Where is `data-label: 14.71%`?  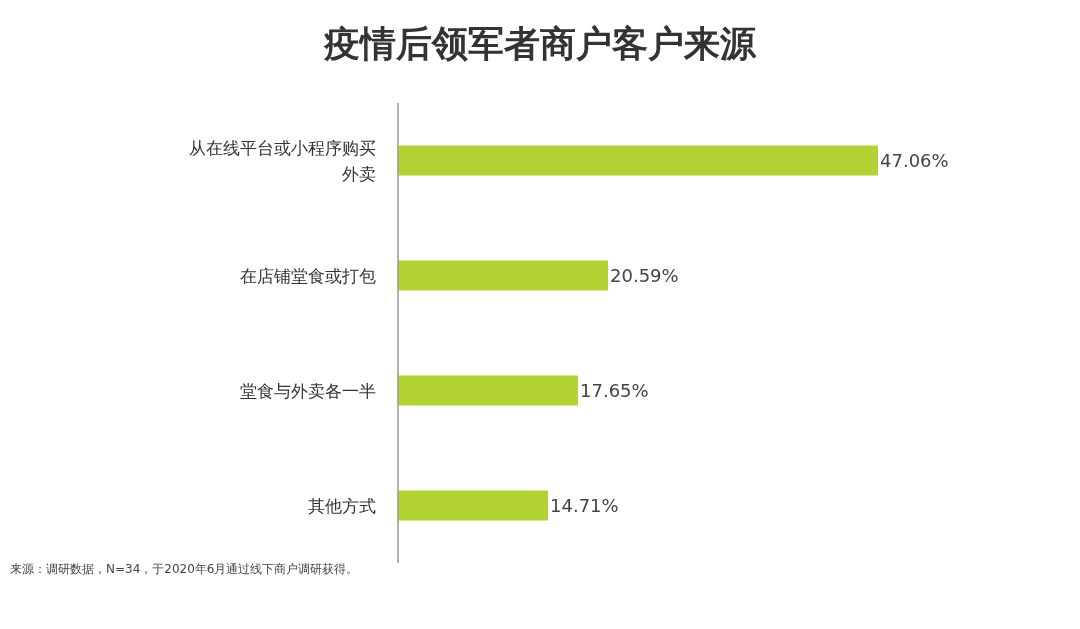 data-label: 14.71% is located at coordinates (584, 505).